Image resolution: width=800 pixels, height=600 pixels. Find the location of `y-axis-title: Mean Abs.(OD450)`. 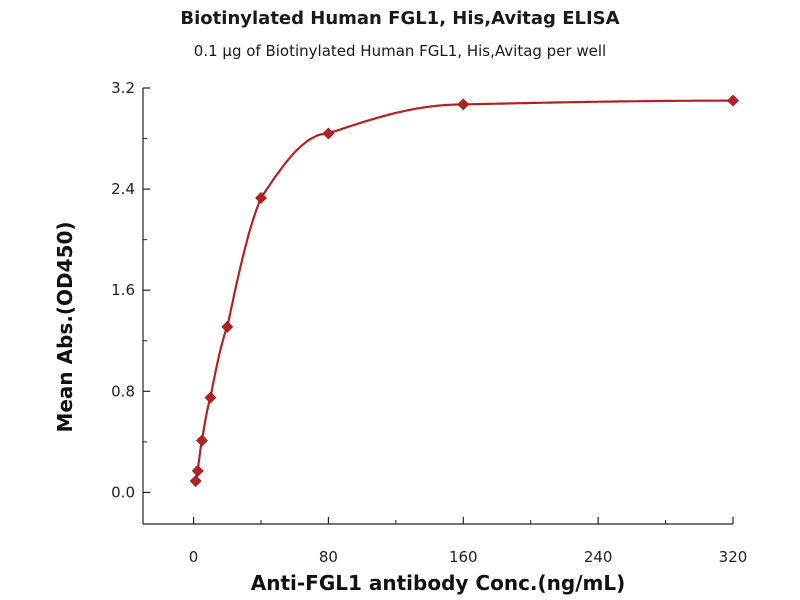

y-axis-title: Mean Abs.(OD450) is located at coordinates (65, 326).